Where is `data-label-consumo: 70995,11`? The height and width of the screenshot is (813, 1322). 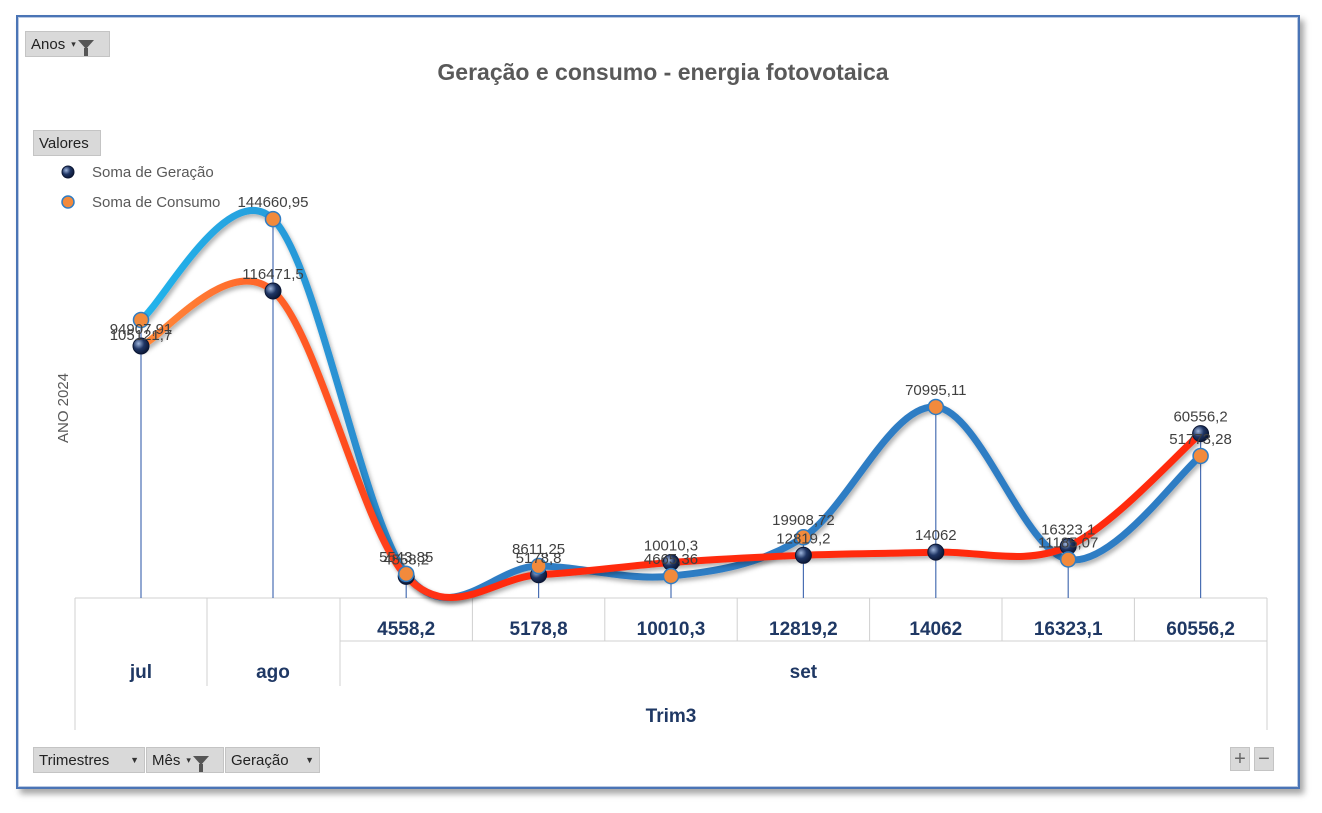 data-label-consumo: 70995,11 is located at coordinates (935, 390).